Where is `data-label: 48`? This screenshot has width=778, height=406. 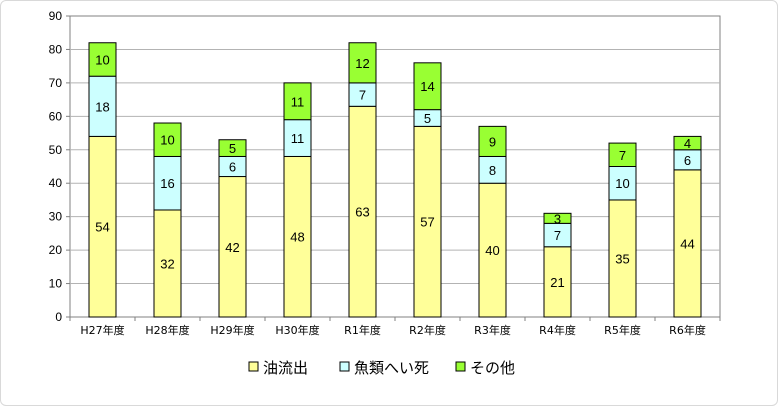 data-label: 48 is located at coordinates (297, 237).